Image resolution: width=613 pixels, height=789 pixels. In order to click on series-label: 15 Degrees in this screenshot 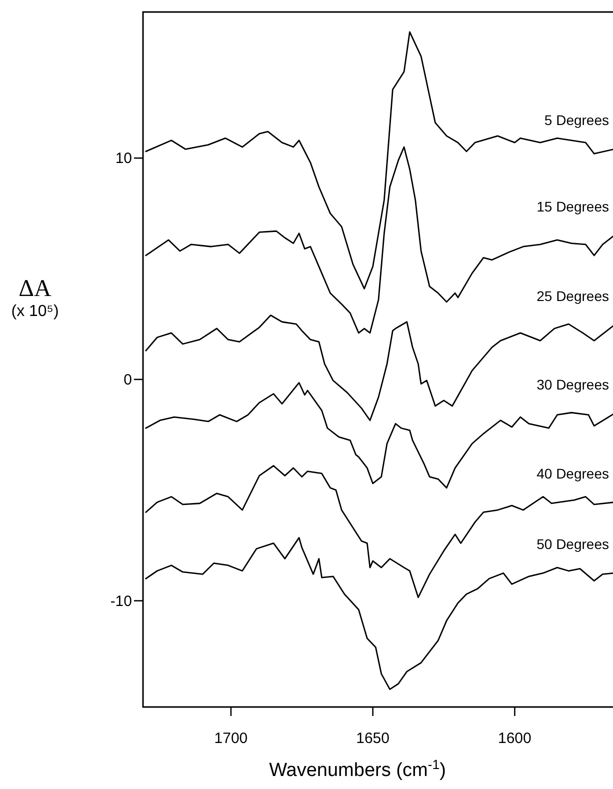, I will do `click(572, 206)`.